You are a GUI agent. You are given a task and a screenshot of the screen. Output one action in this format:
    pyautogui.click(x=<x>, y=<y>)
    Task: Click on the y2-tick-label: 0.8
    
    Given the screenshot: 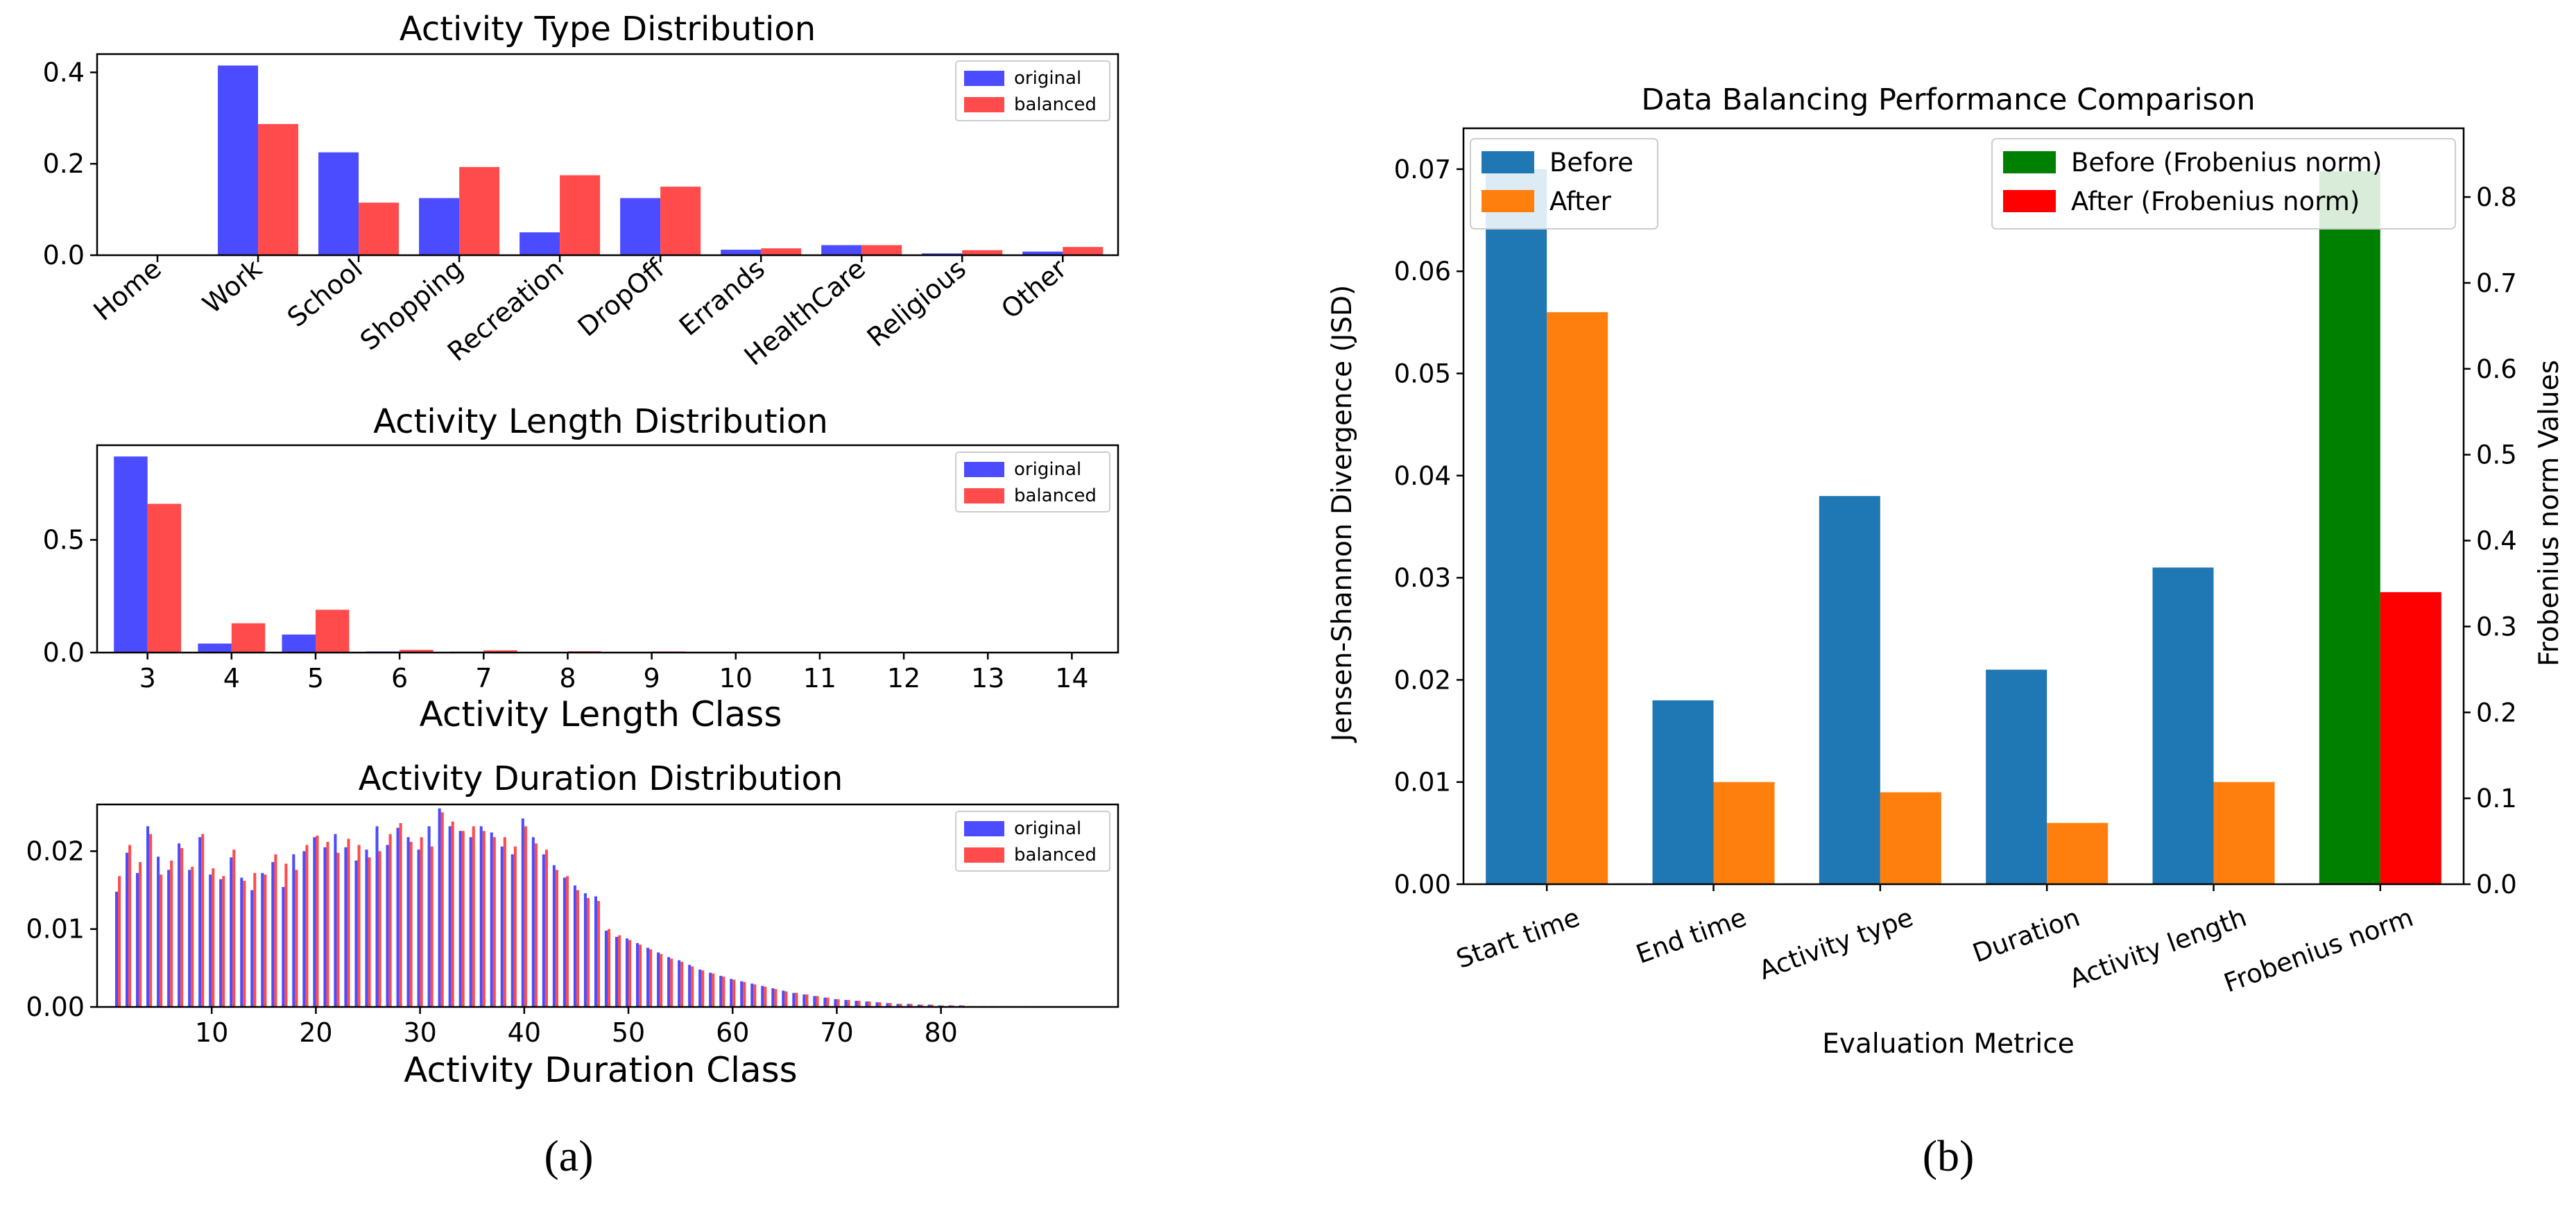 What is the action you would take?
    pyautogui.click(x=2496, y=197)
    